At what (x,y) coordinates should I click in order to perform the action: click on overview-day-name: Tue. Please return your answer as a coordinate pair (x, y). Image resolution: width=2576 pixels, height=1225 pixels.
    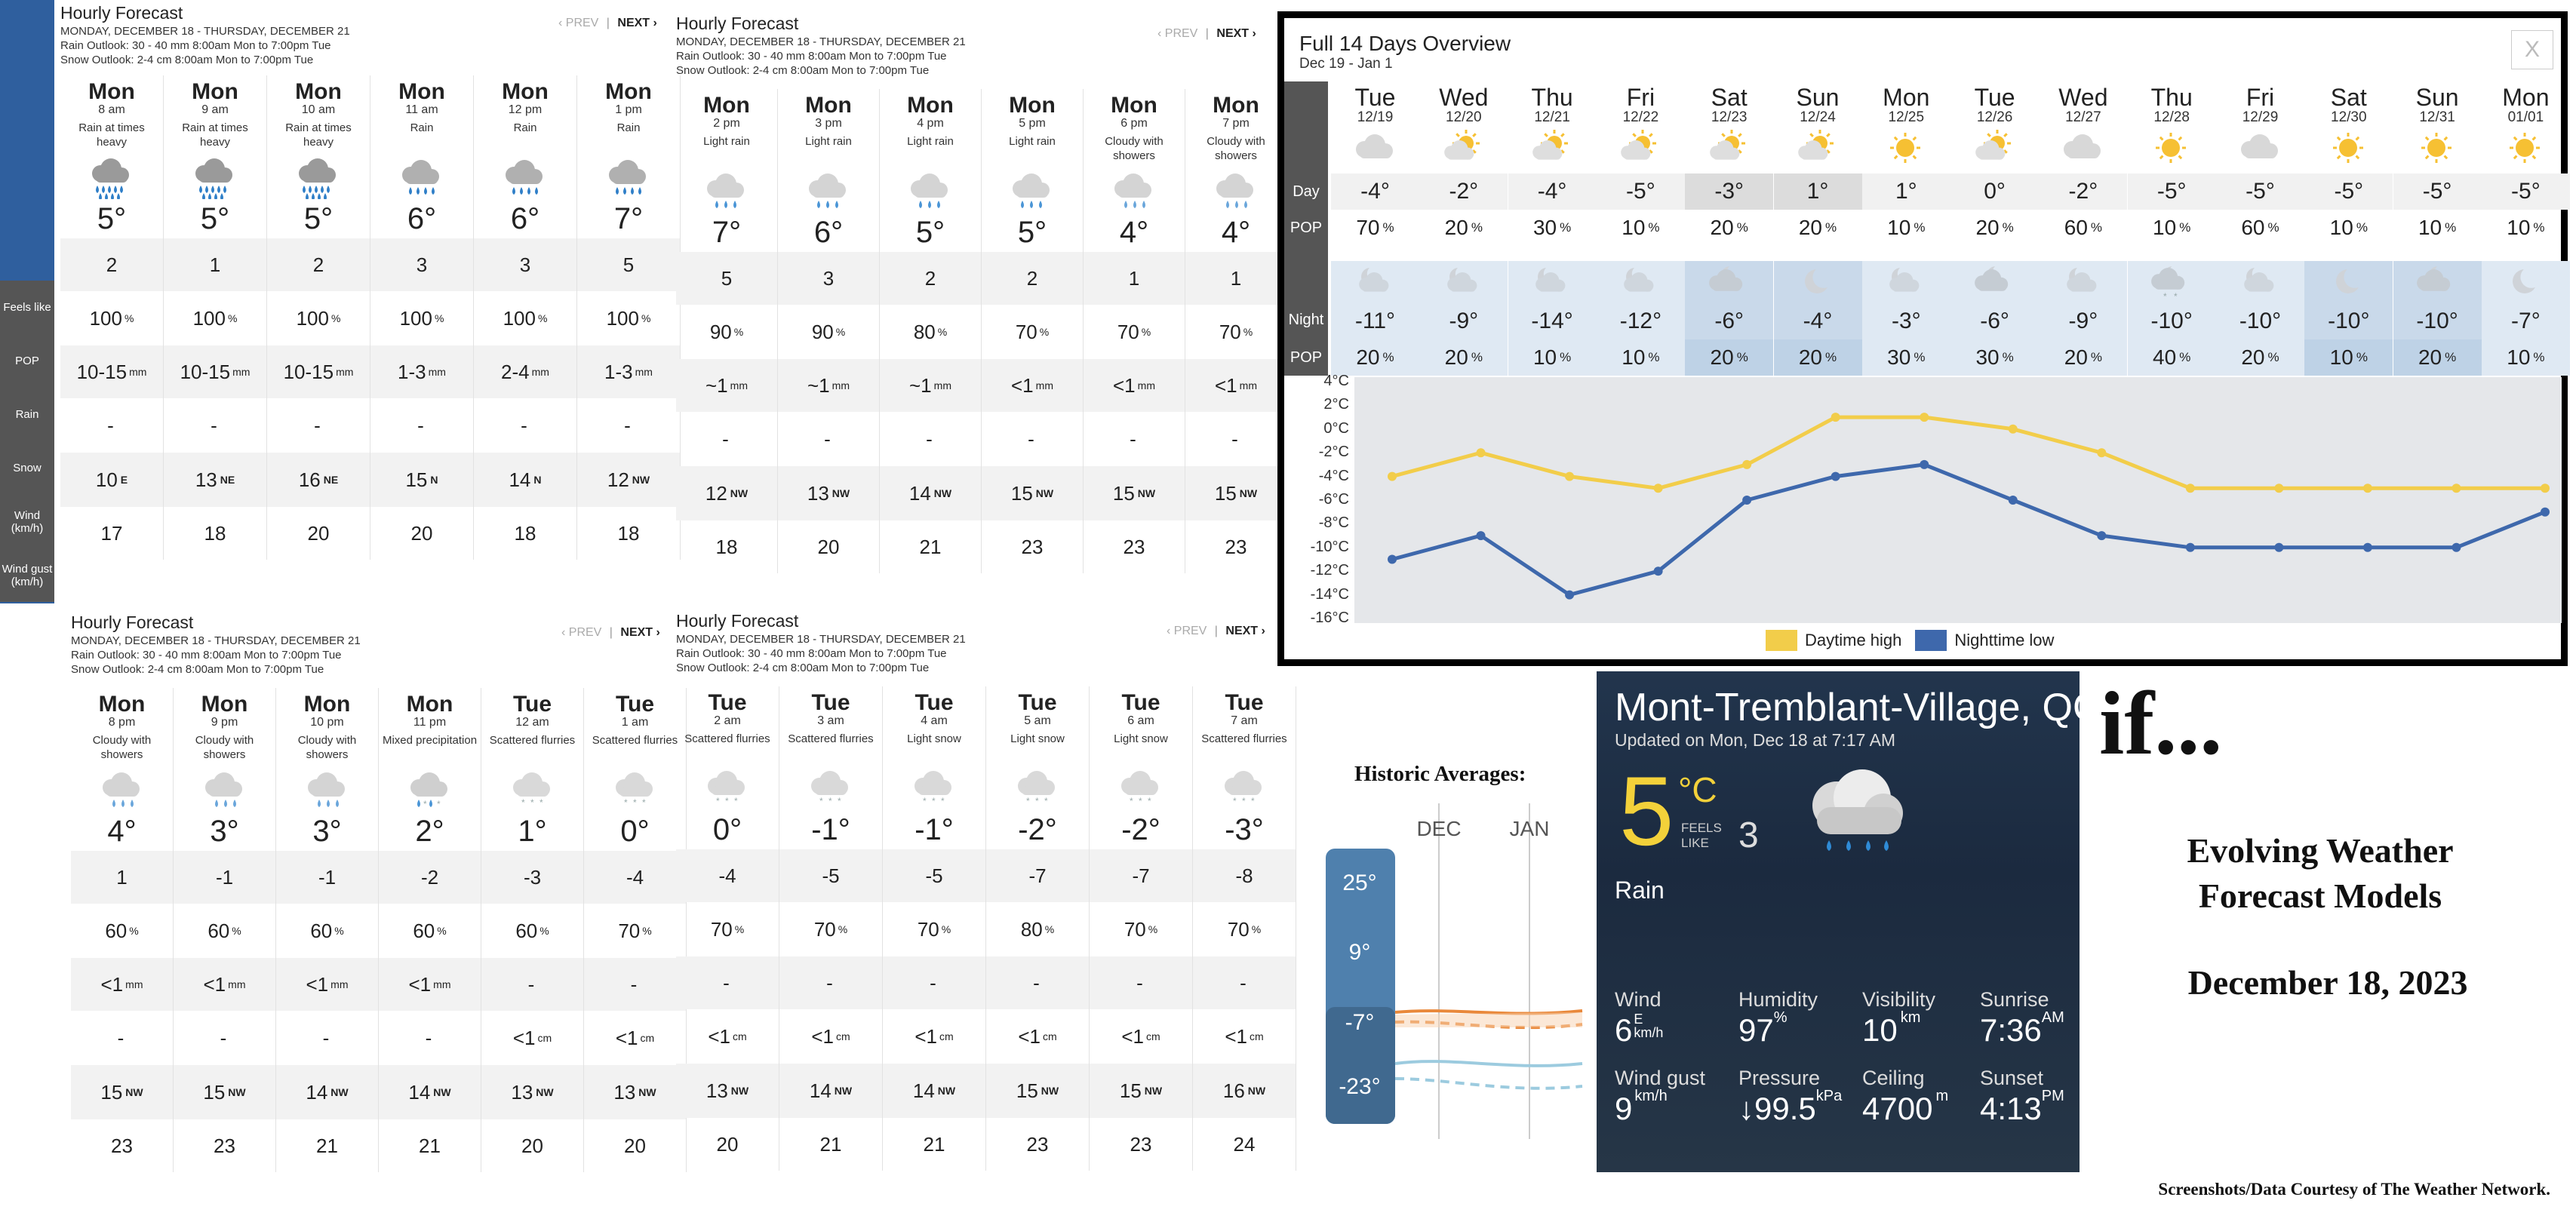
    Looking at the image, I should click on (1375, 97).